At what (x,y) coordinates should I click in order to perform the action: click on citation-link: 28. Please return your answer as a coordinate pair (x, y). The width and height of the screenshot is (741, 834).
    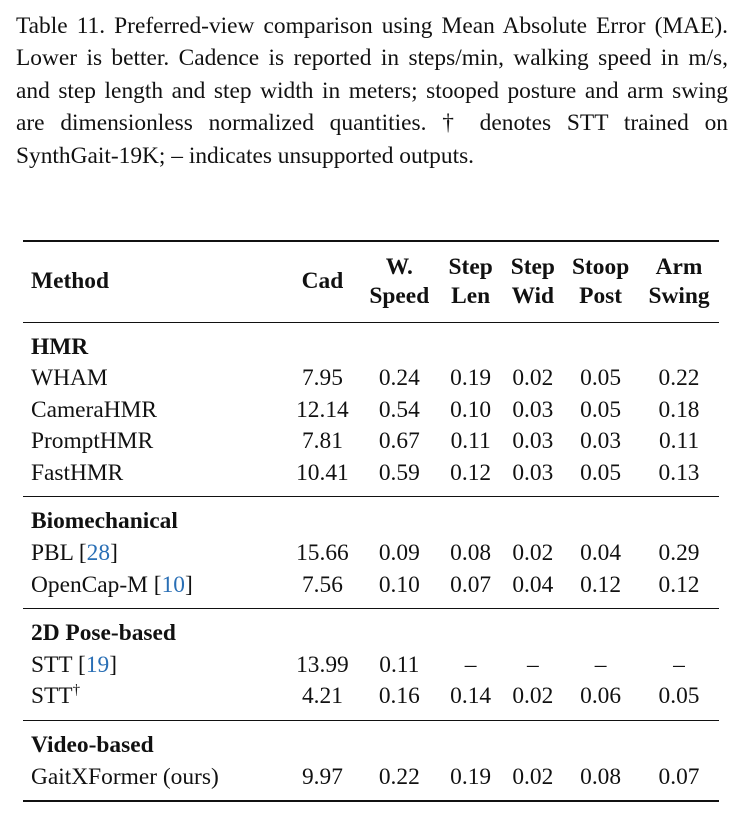
    Looking at the image, I should click on (98, 553).